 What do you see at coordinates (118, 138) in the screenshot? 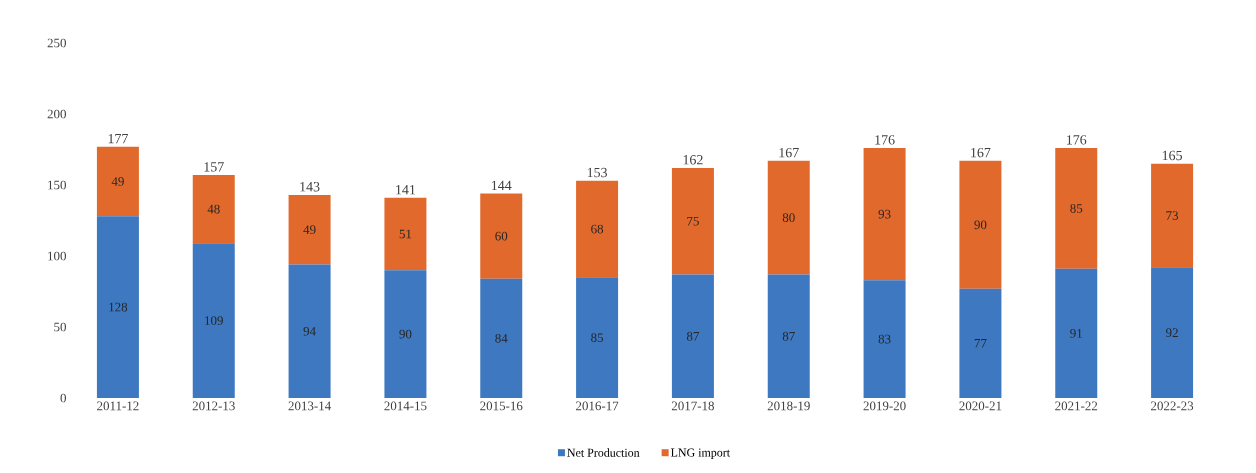
I see `total-label: 177` at bounding box center [118, 138].